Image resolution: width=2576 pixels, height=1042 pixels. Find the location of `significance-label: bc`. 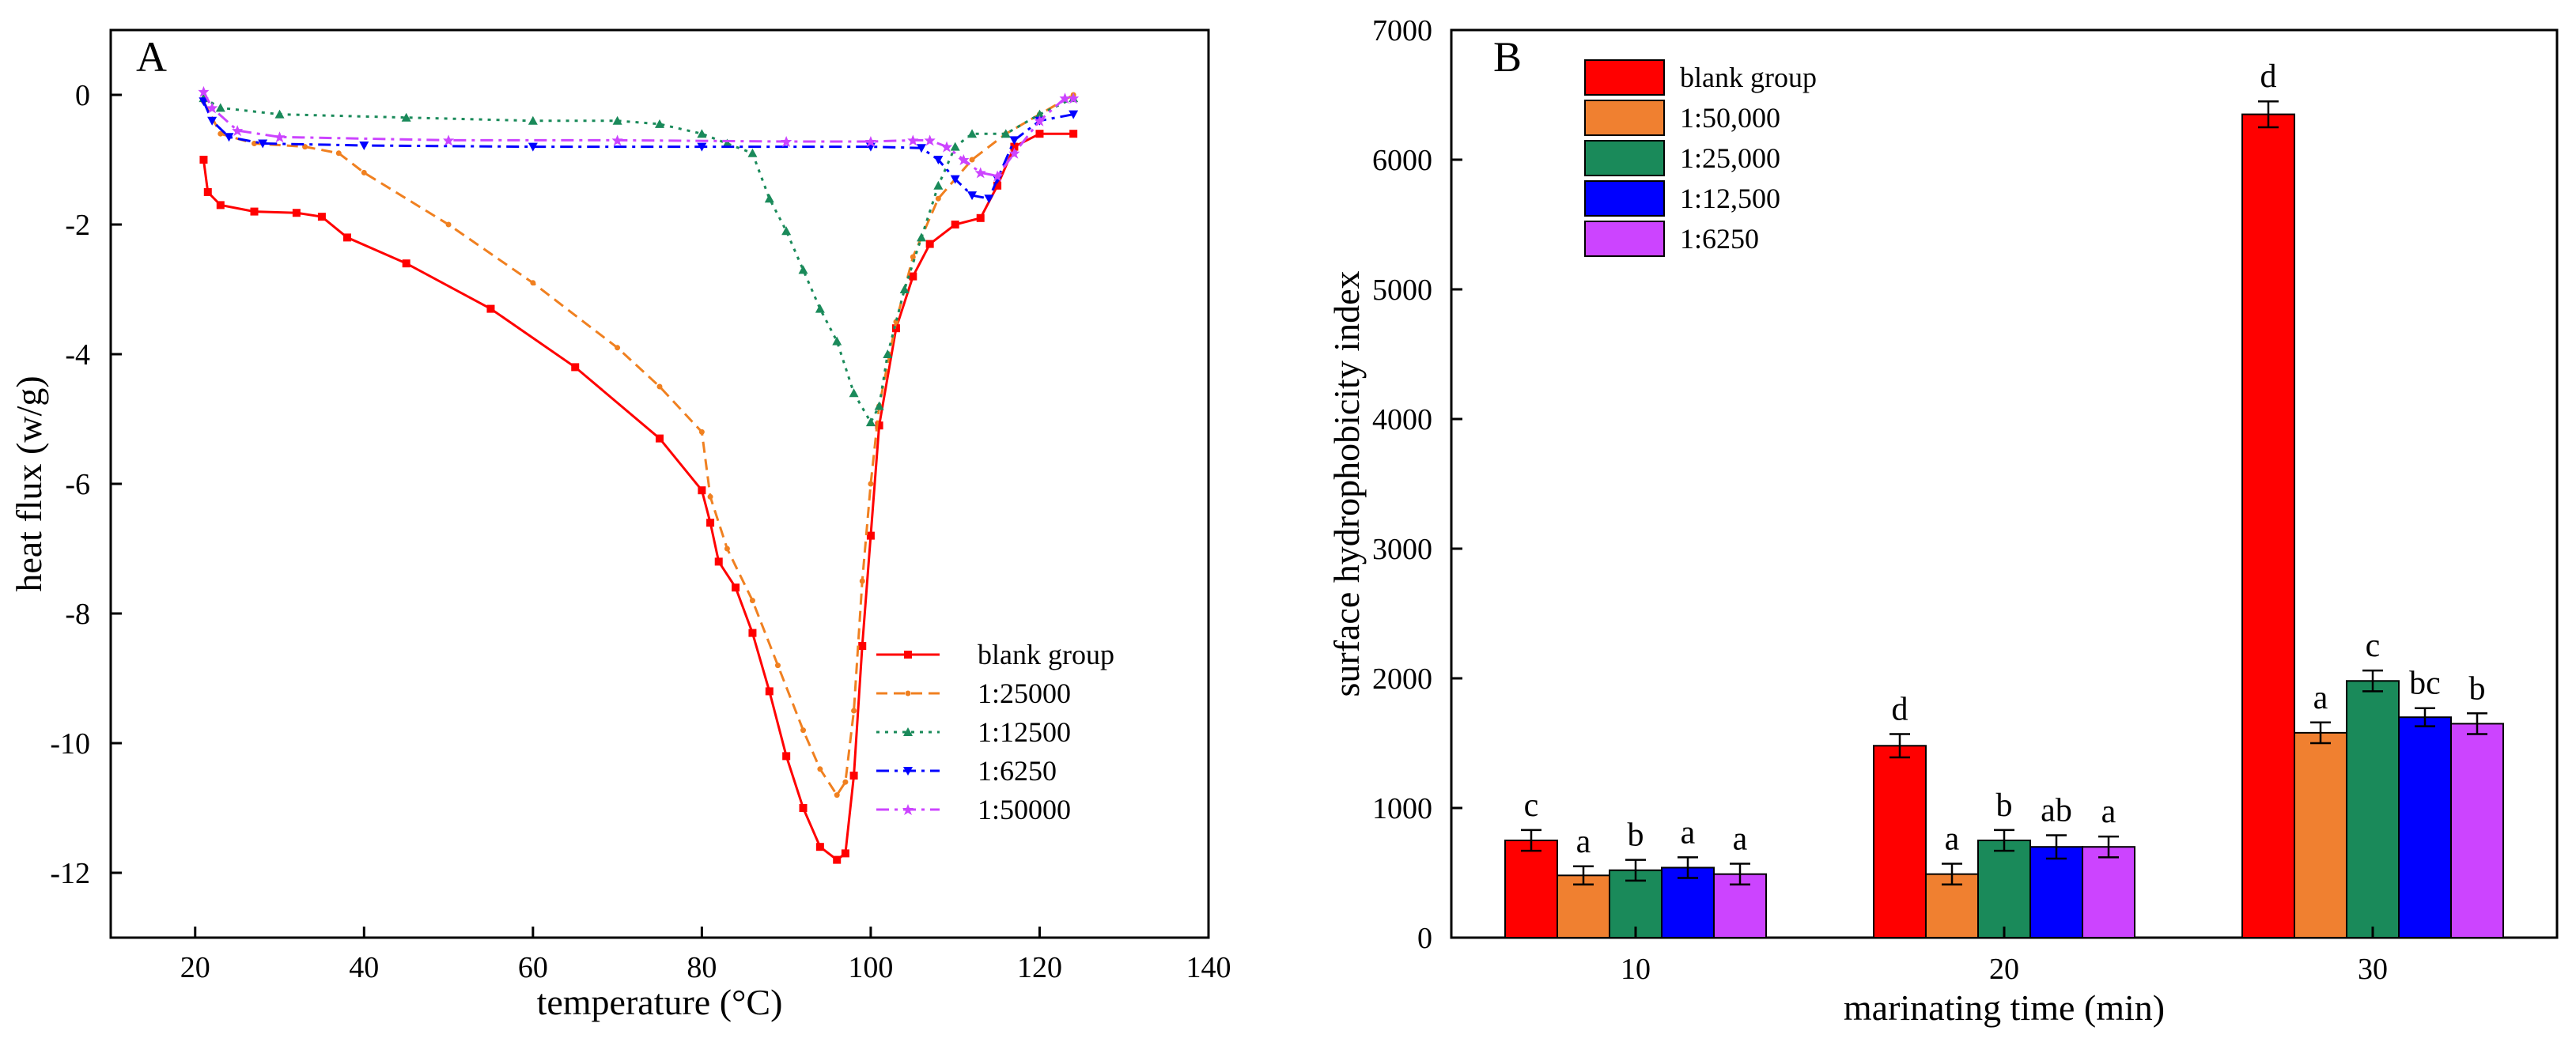

significance-label: bc is located at coordinates (2425, 684).